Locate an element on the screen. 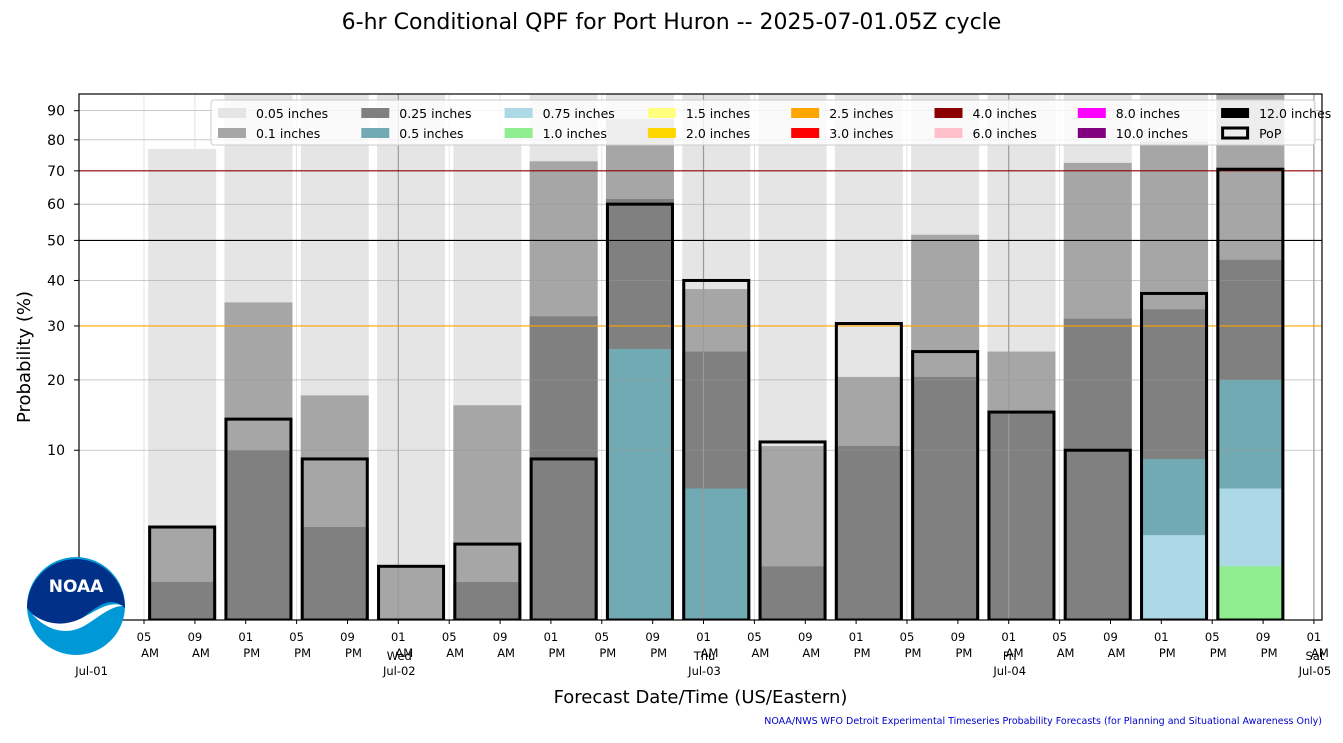  x-tick-day-label: Wed is located at coordinates (399, 656).